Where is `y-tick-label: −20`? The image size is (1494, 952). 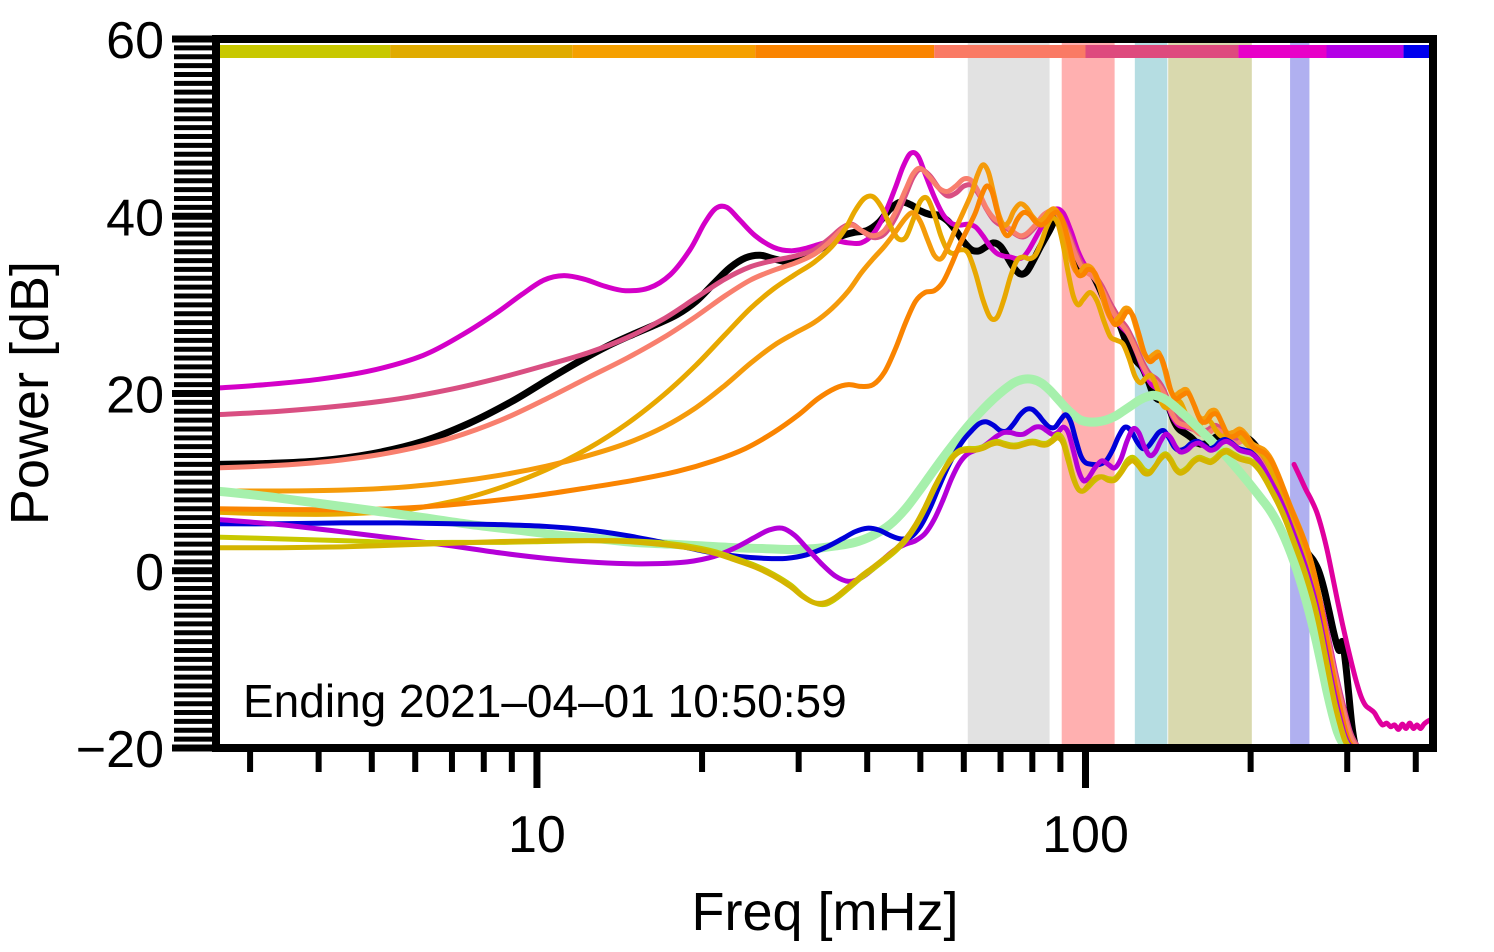
y-tick-label: −20 is located at coordinates (120, 750).